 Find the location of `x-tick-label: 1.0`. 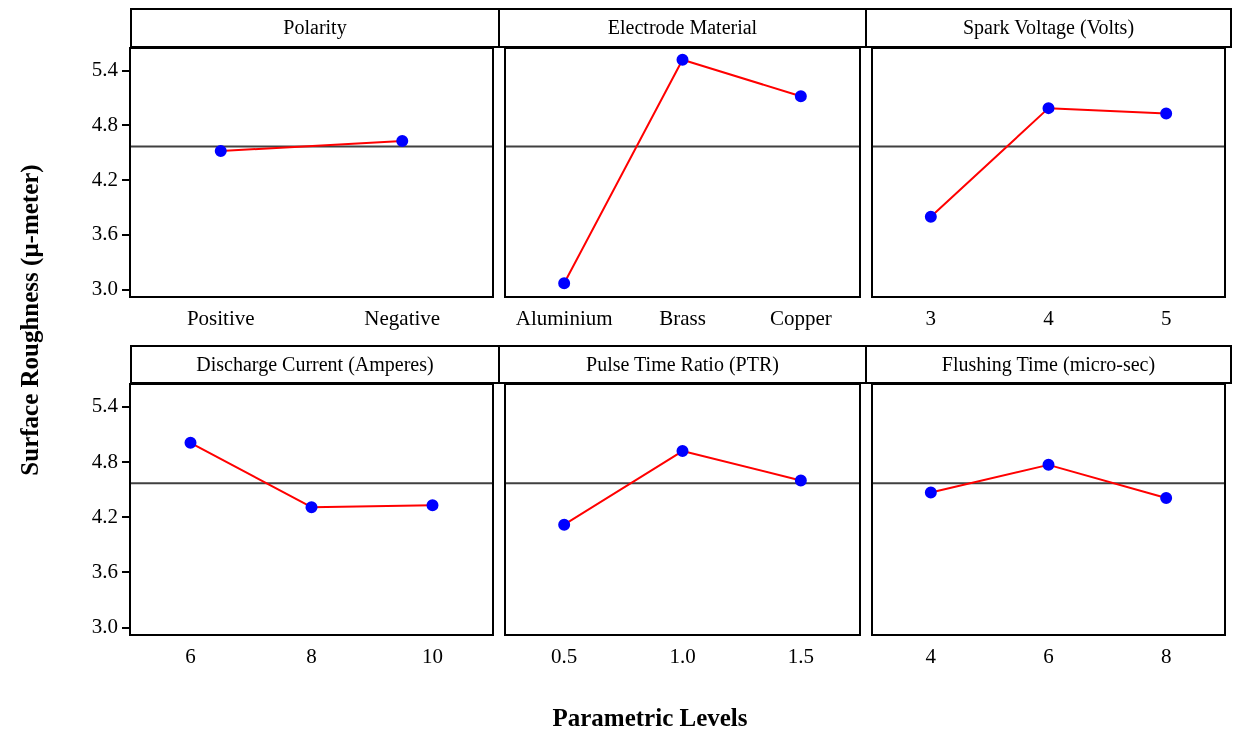

x-tick-label: 1.0 is located at coordinates (682, 656).